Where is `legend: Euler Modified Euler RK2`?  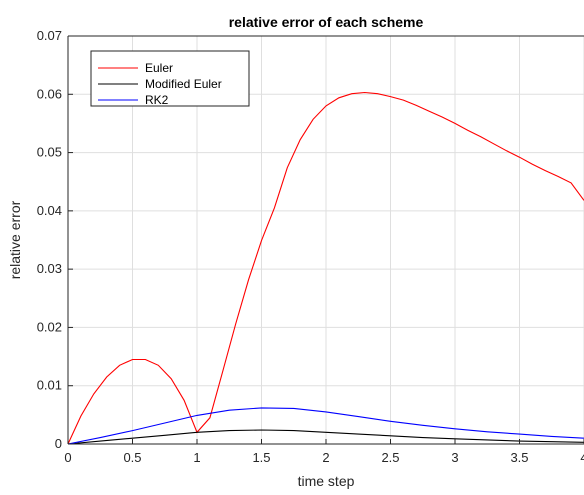 legend: Euler Modified Euler RK2 is located at coordinates (170, 78).